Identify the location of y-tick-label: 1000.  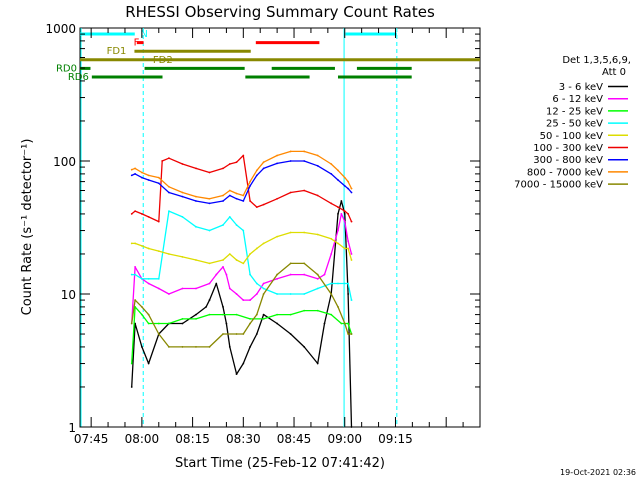
(60, 29).